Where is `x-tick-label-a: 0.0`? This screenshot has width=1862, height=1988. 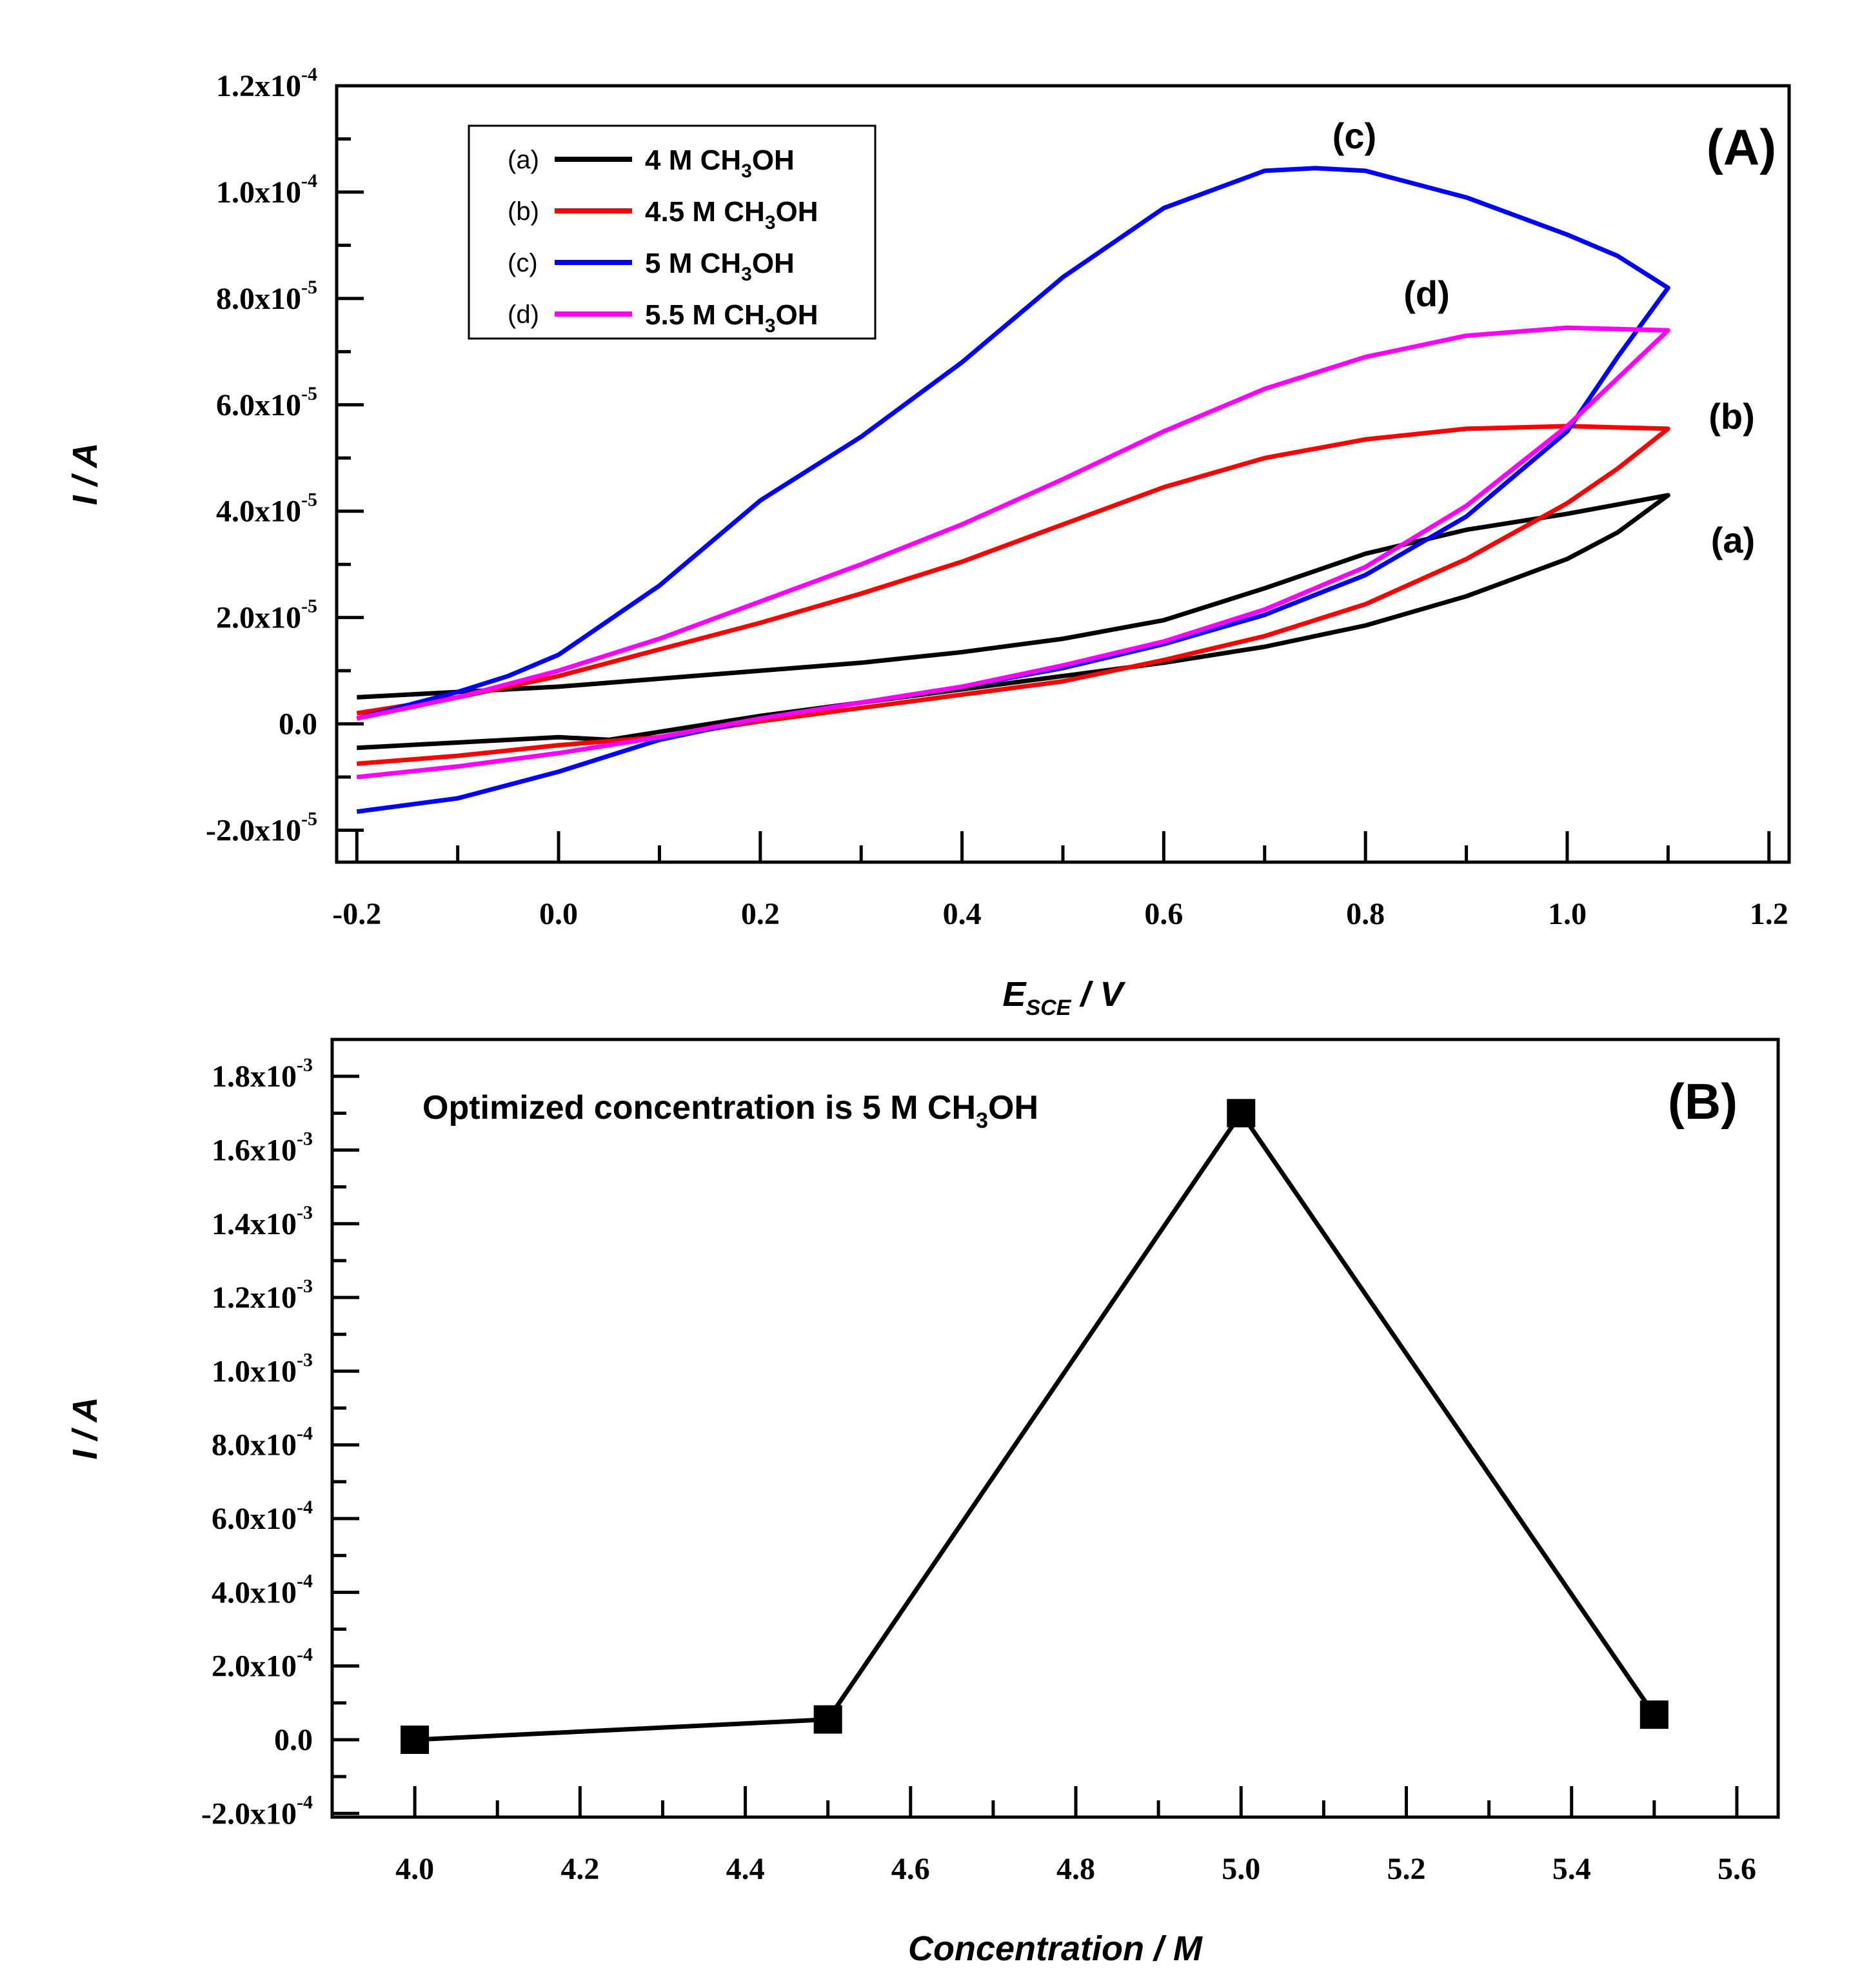
x-tick-label-a: 0.0 is located at coordinates (558, 914).